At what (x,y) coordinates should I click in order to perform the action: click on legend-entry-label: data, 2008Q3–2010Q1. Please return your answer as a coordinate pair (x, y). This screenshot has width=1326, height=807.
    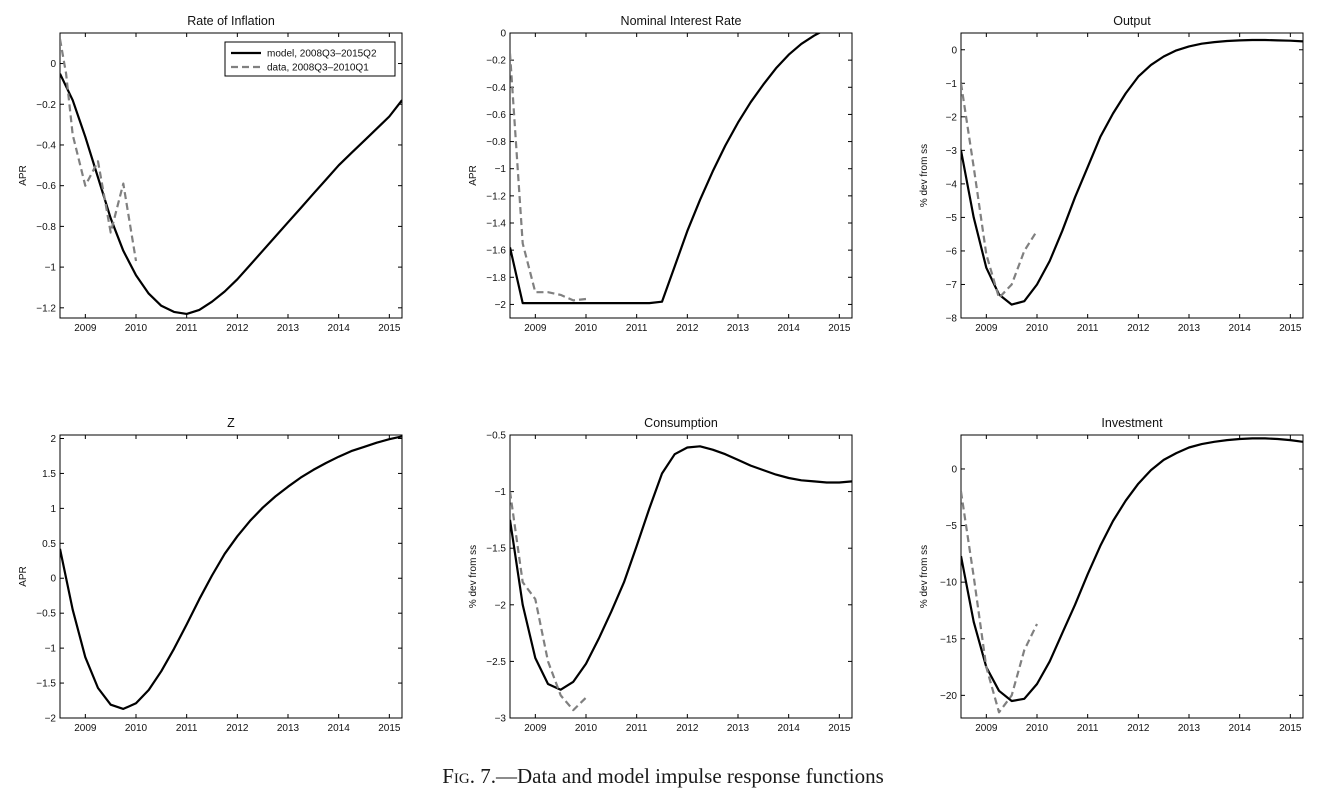
    Looking at the image, I should click on (318, 68).